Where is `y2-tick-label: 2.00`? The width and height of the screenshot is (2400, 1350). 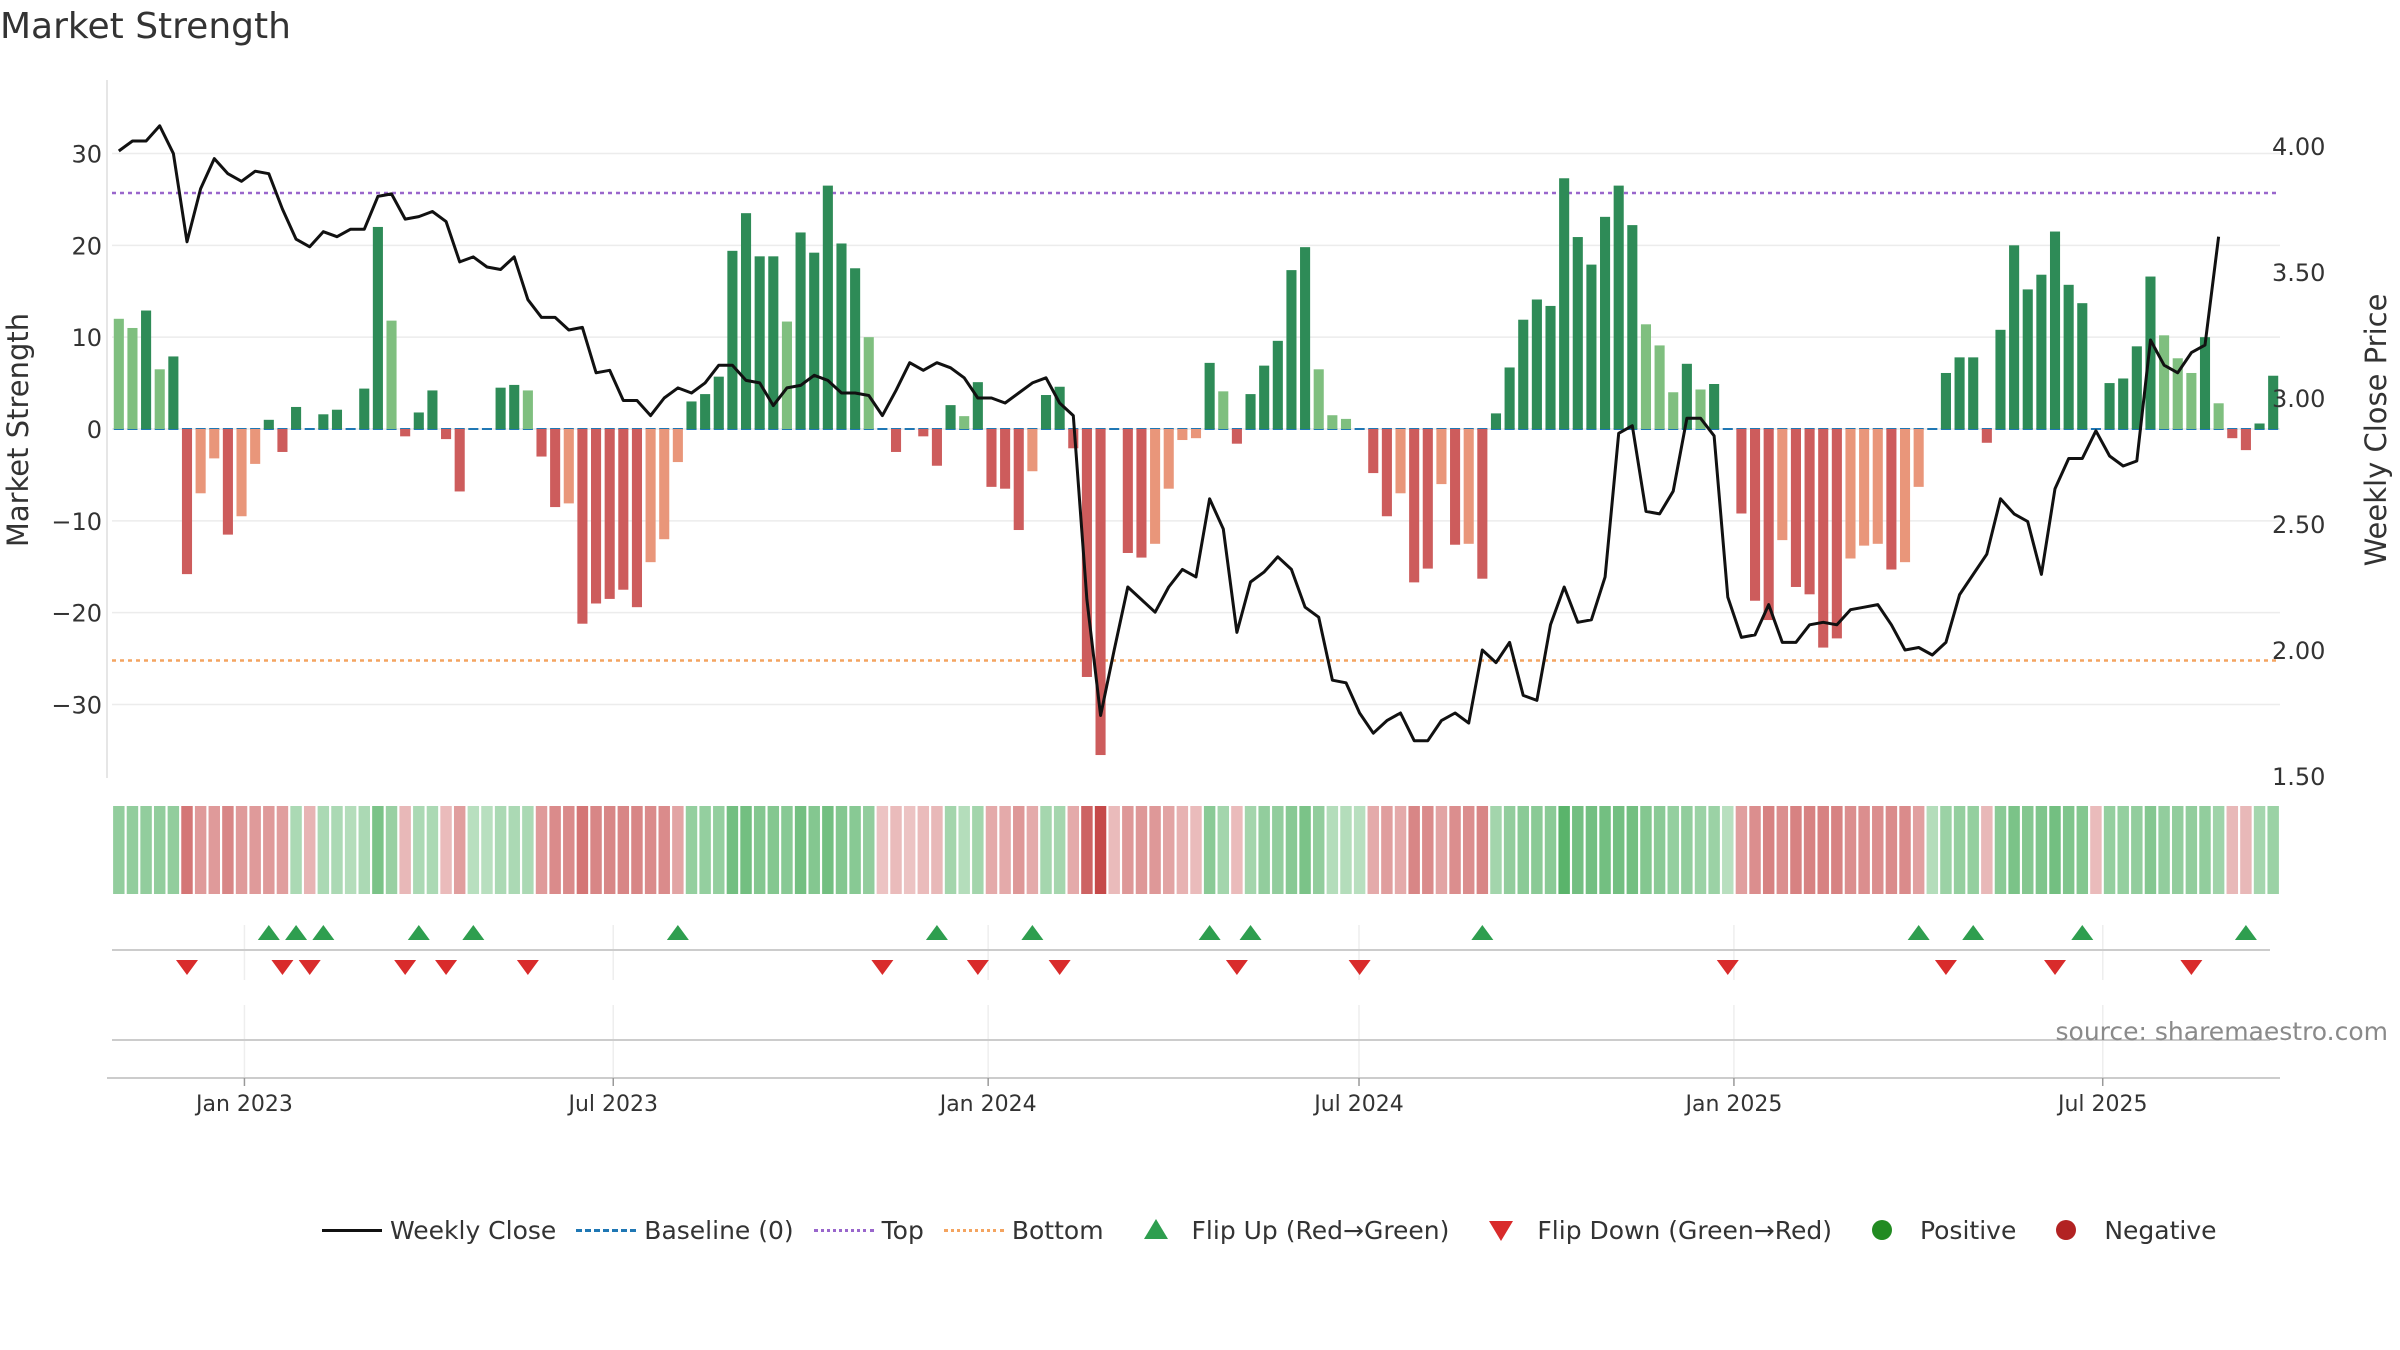 y2-tick-label: 2.00 is located at coordinates (2298, 651).